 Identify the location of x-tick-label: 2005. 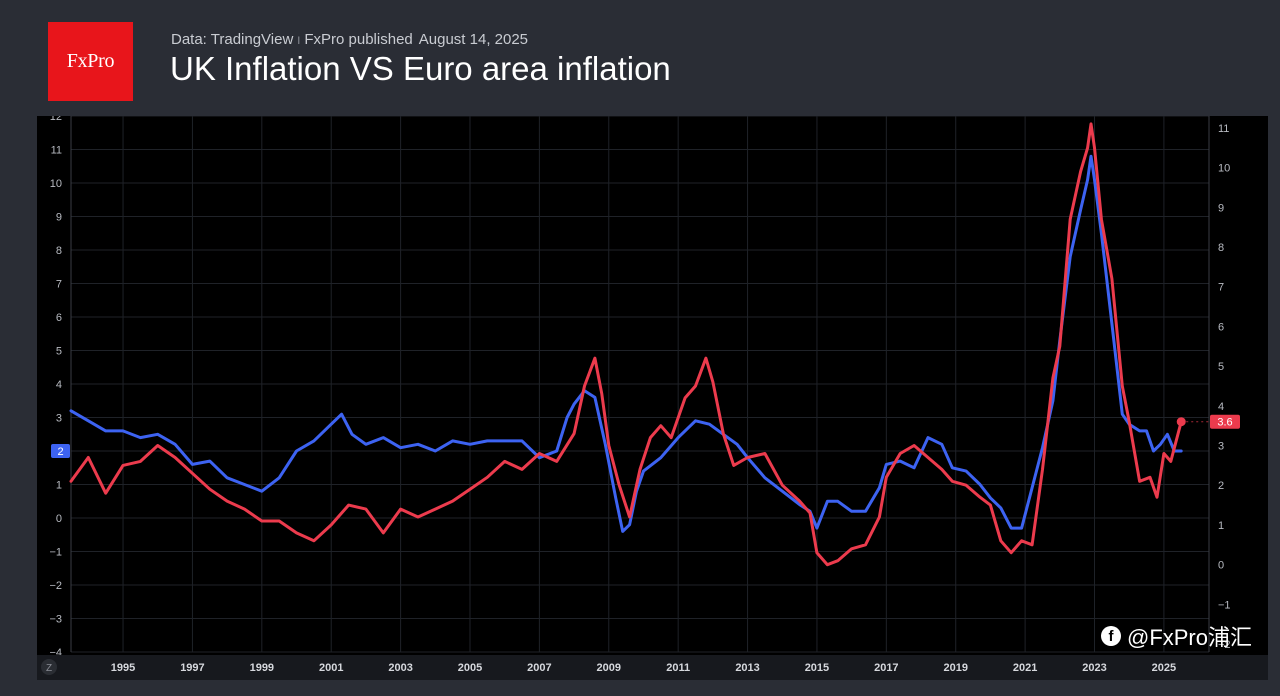
(470, 668).